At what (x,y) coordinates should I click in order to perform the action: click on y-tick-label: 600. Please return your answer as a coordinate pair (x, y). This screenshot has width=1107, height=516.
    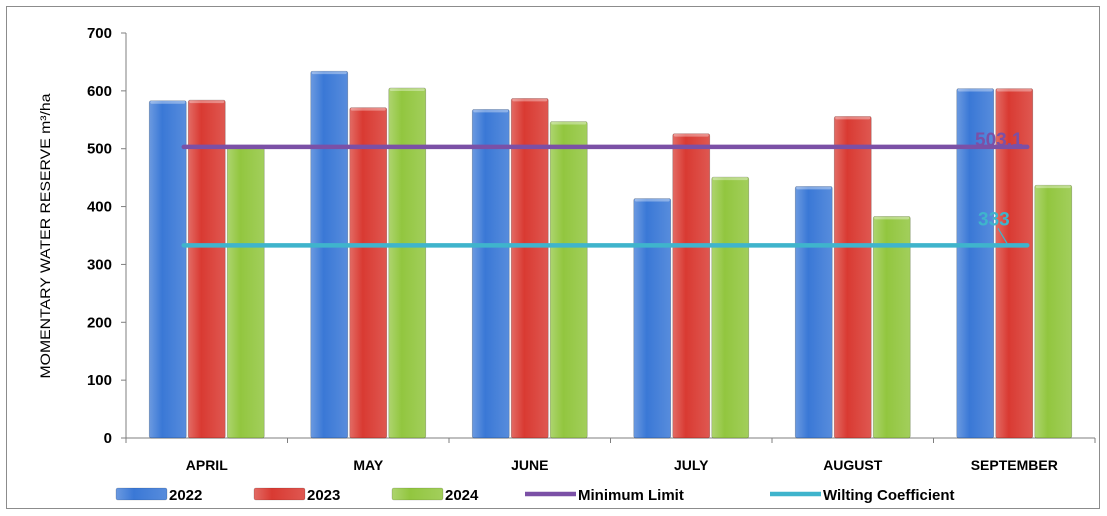
    Looking at the image, I should click on (99, 91).